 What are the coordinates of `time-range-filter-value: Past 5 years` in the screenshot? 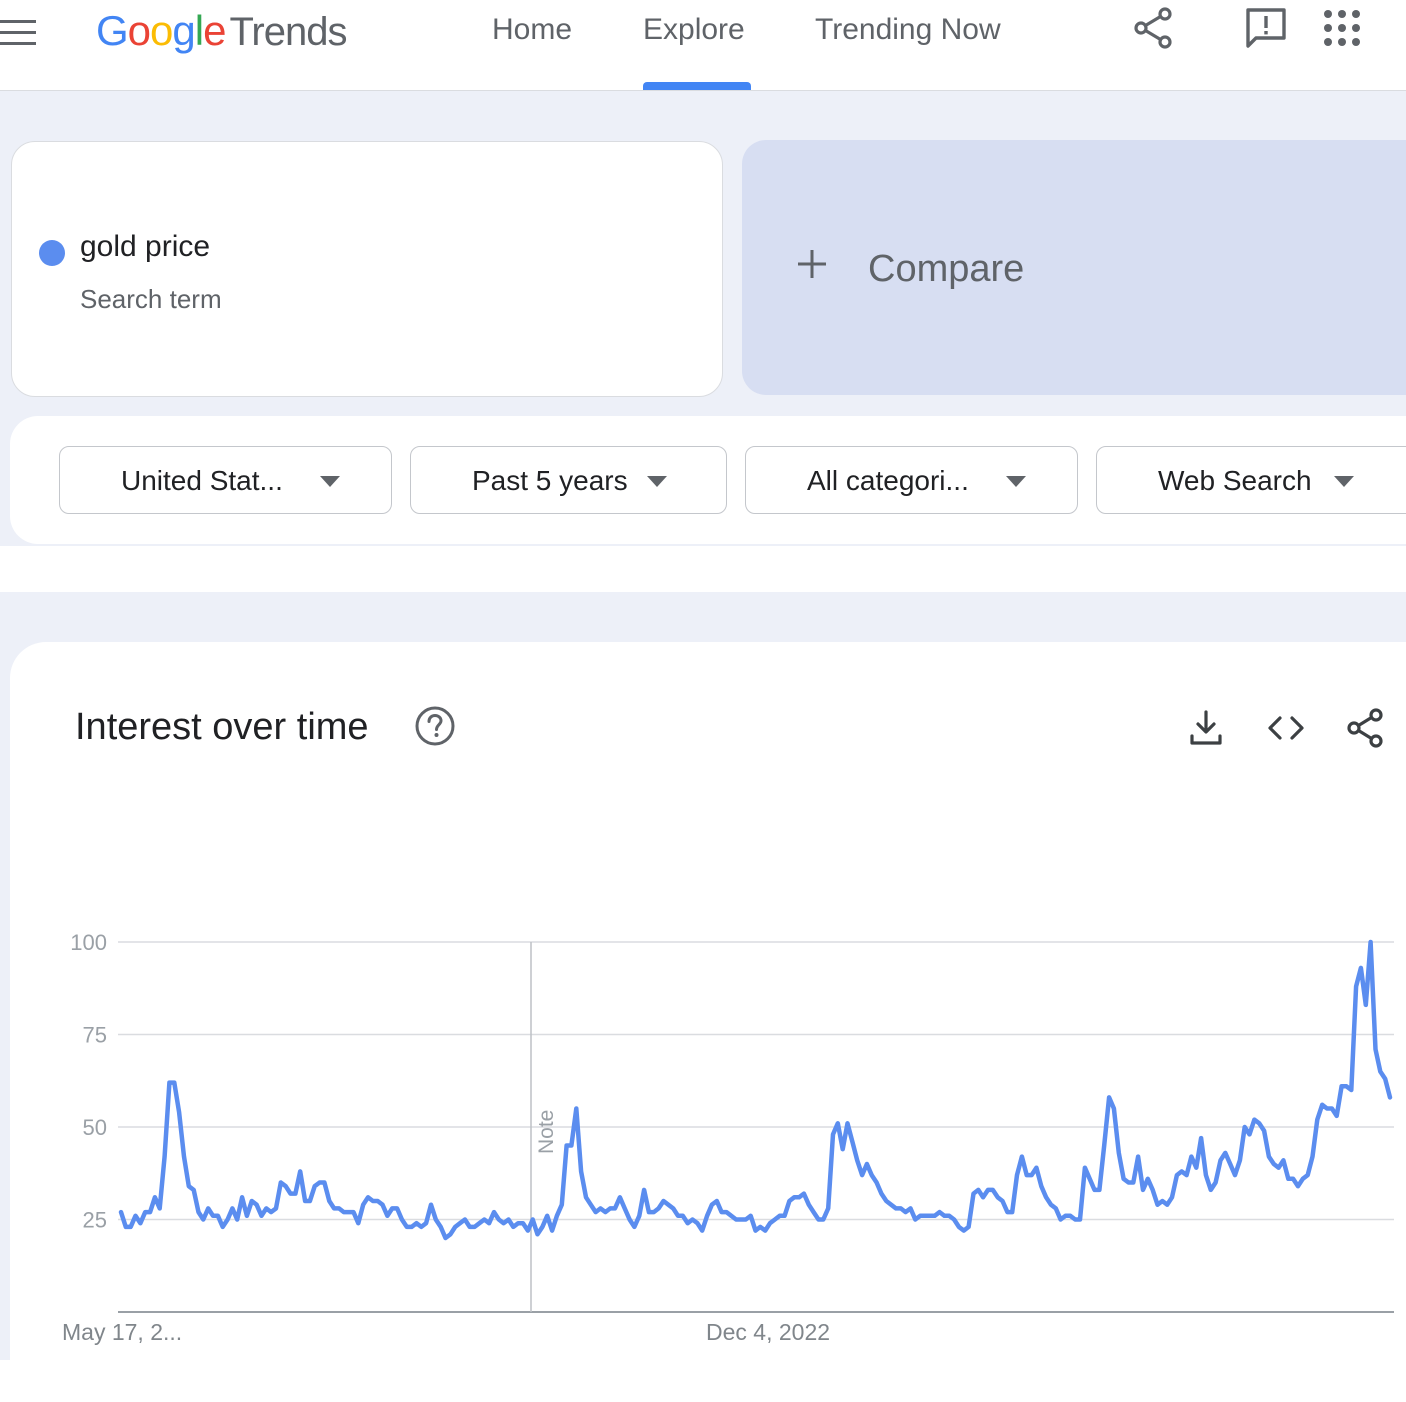 It's located at (550, 480).